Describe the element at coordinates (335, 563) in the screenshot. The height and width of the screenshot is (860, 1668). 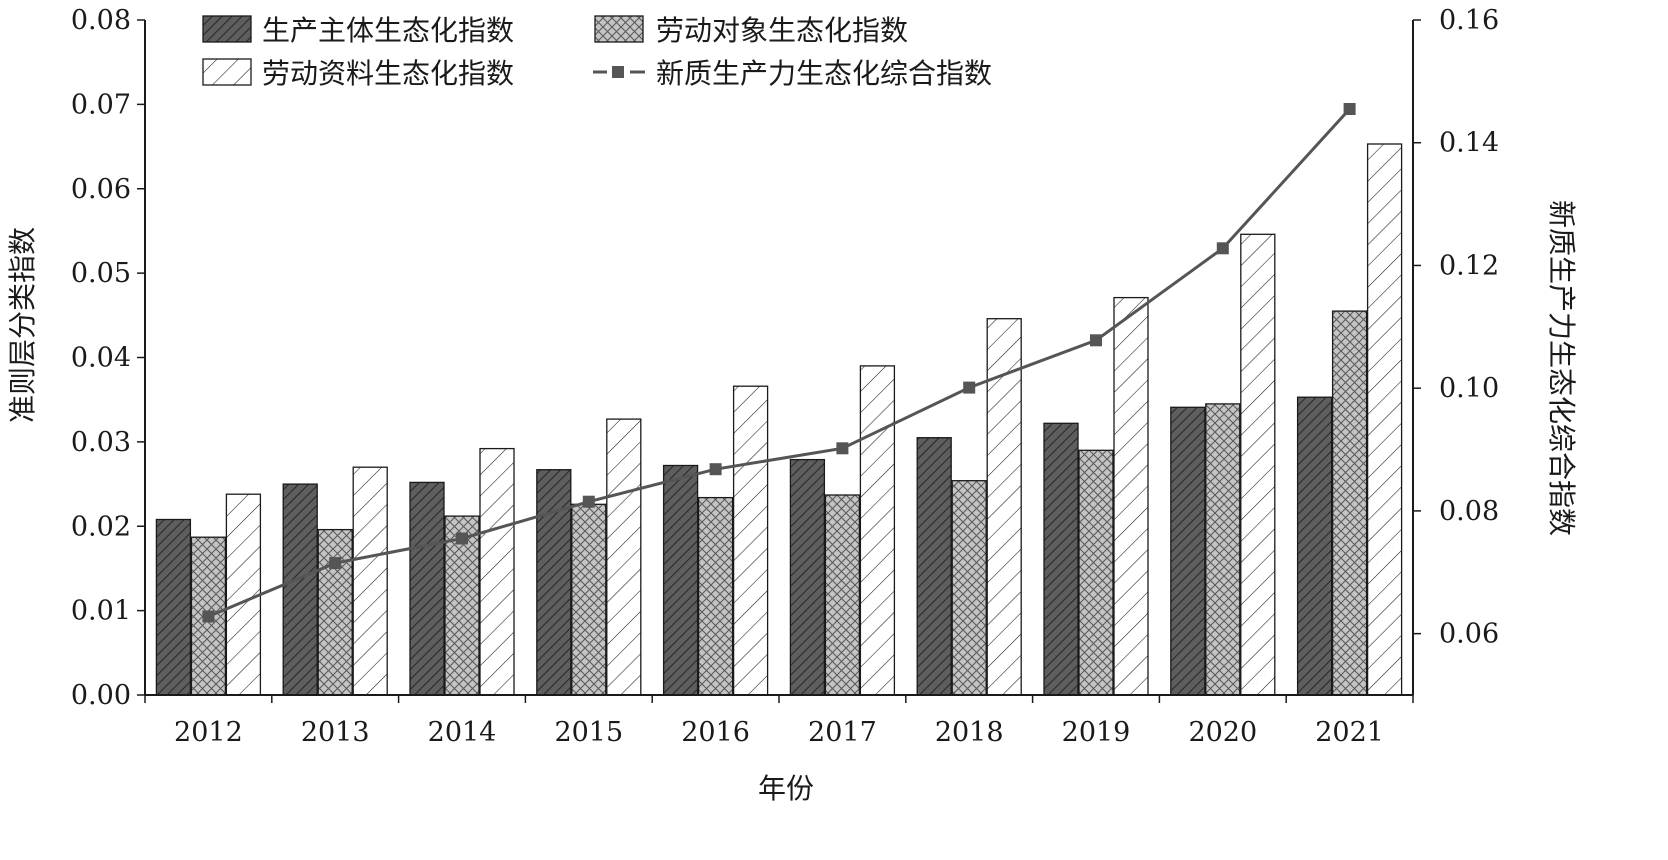
I see `line-point-2013` at that location.